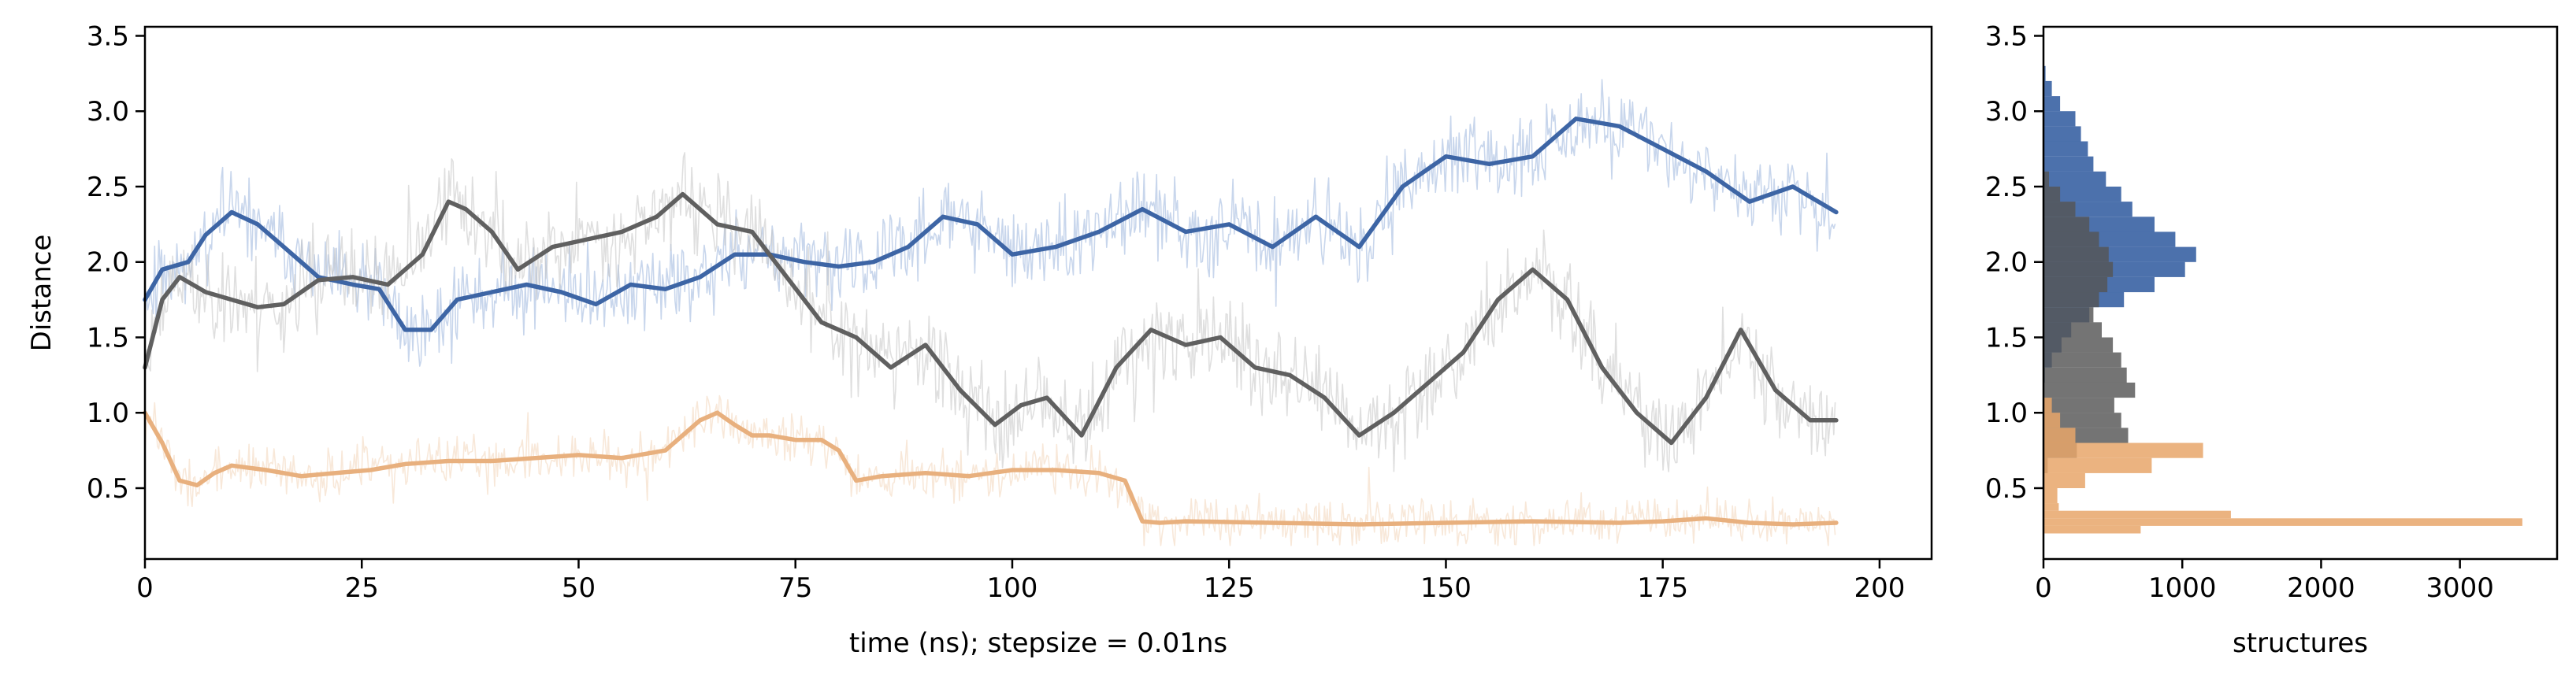 Image resolution: width=2576 pixels, height=685 pixels. What do you see at coordinates (1446, 588) in the screenshot?
I see `x-tick-label: 150` at bounding box center [1446, 588].